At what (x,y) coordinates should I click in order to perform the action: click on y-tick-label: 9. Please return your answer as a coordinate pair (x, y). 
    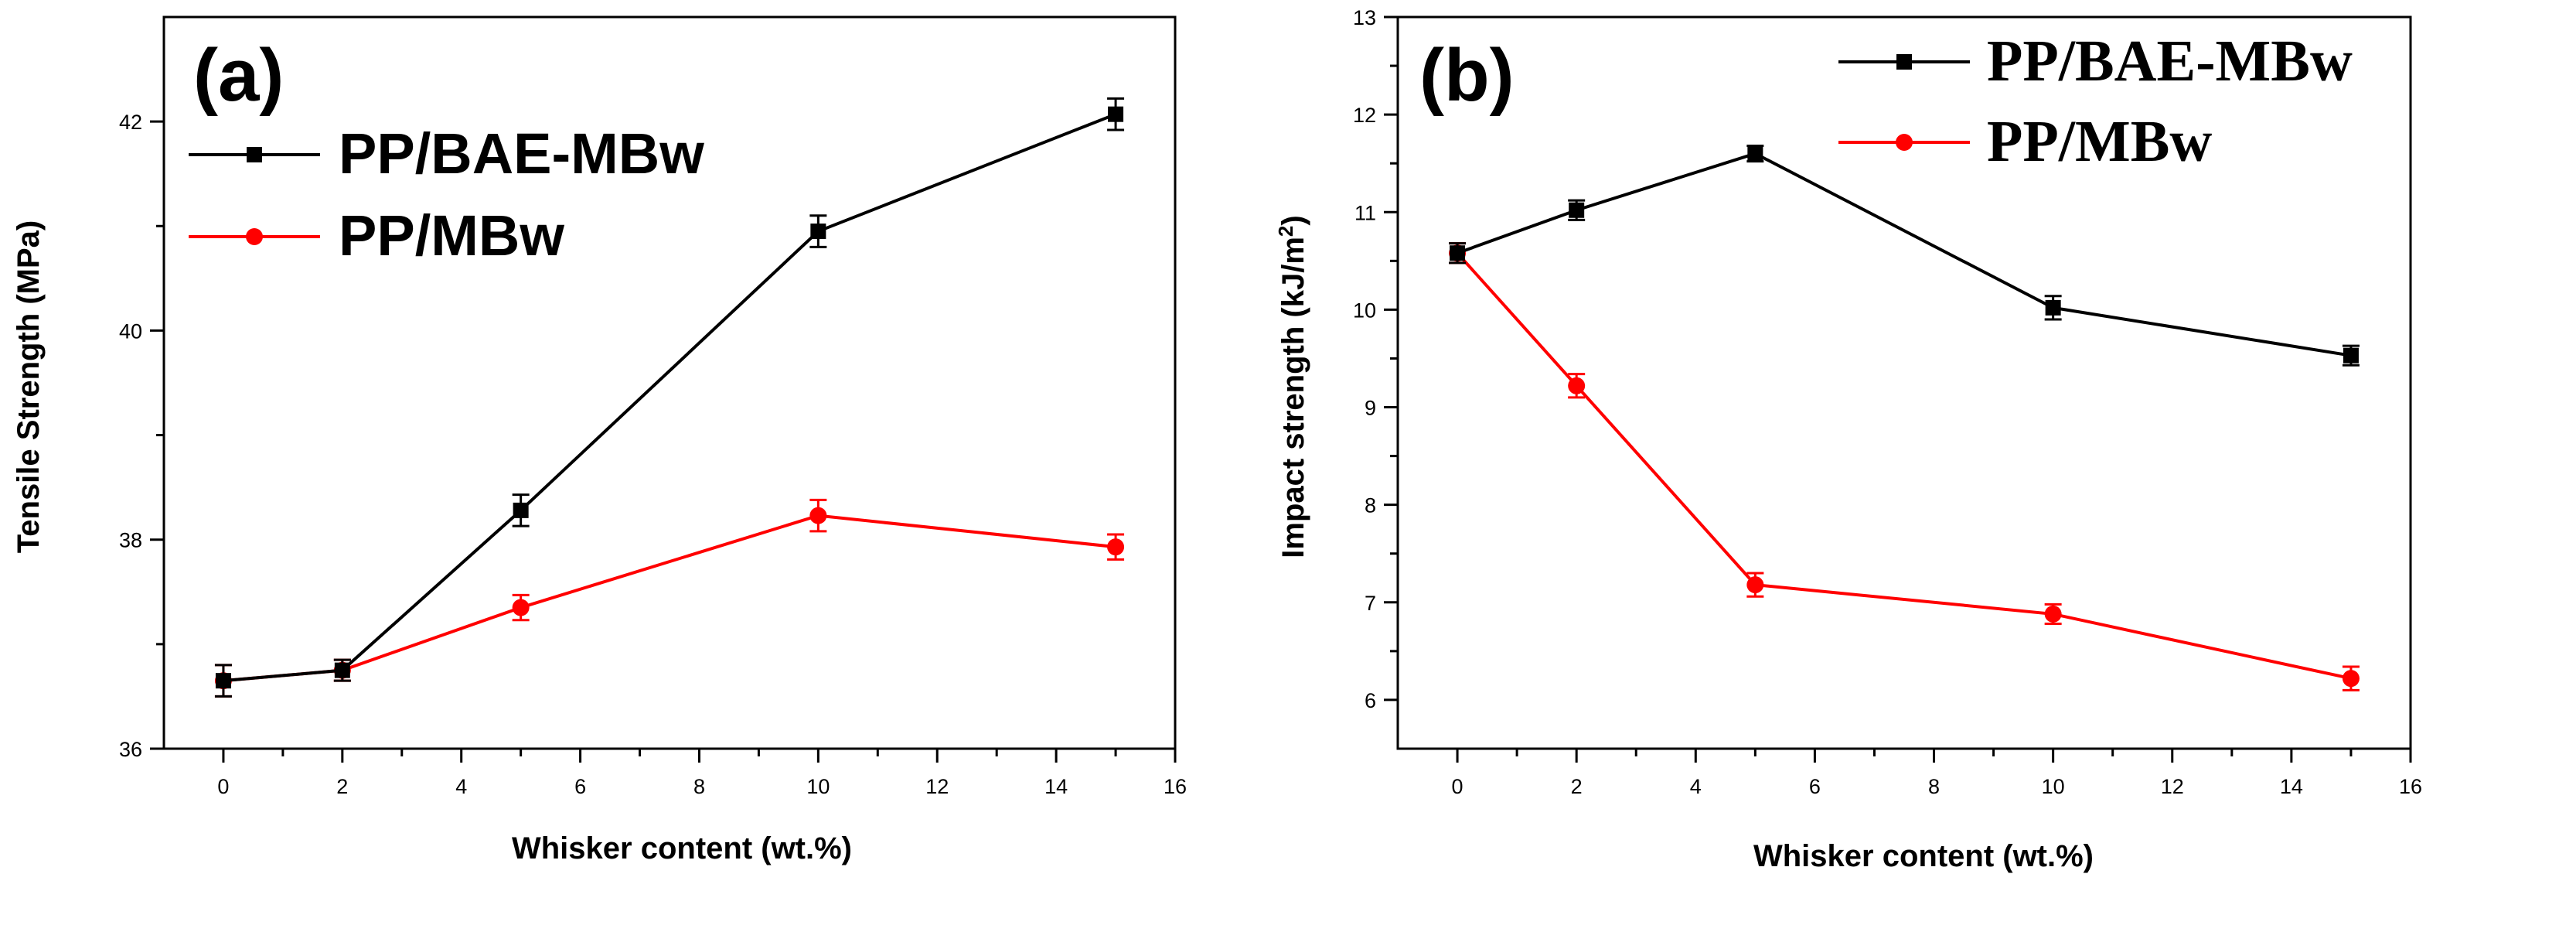
    Looking at the image, I should click on (1370, 408).